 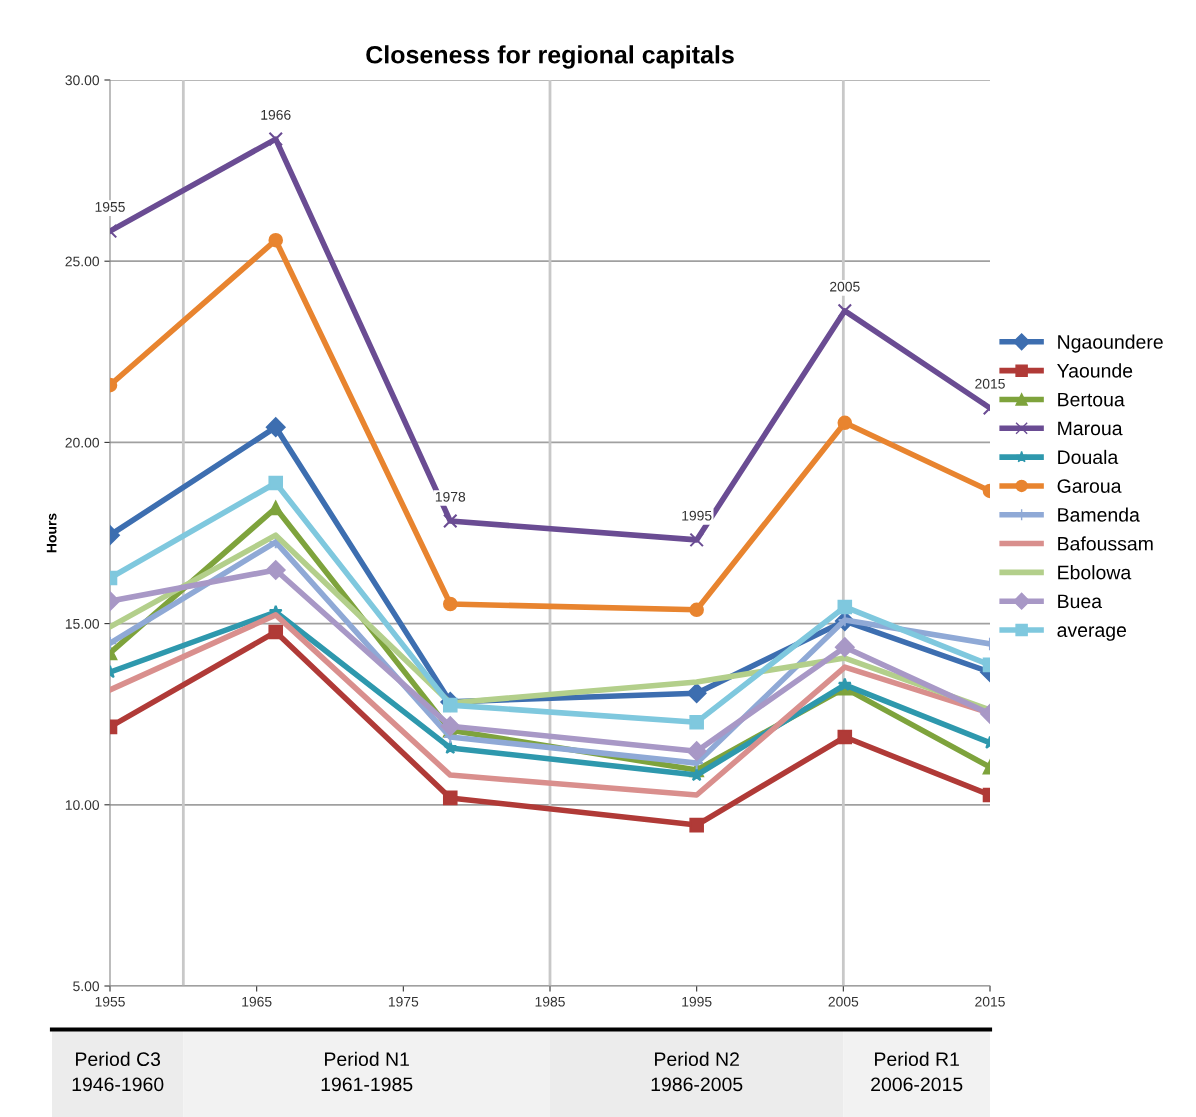 What do you see at coordinates (1091, 399) in the screenshot?
I see `legend-label: Bertoua` at bounding box center [1091, 399].